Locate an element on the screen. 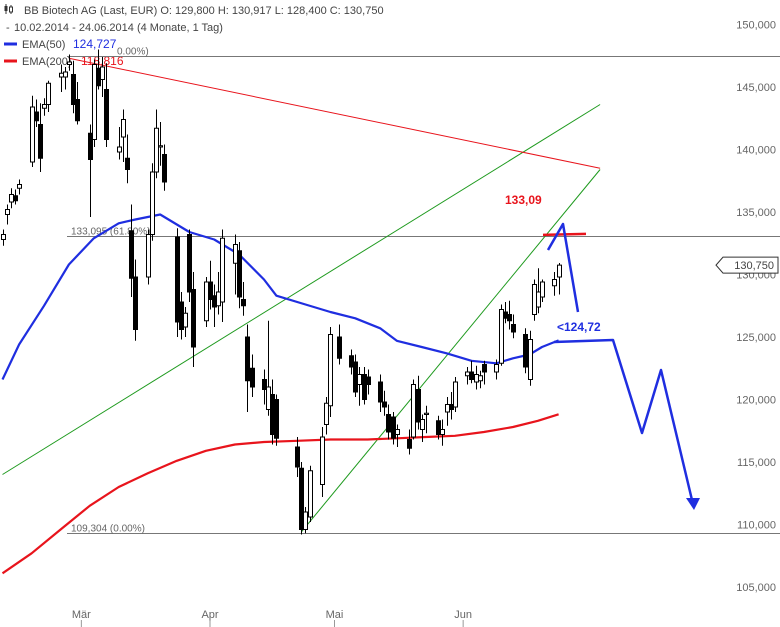 The width and height of the screenshot is (780, 627). ema200-legend-label: EMA(200) is located at coordinates (47, 62).